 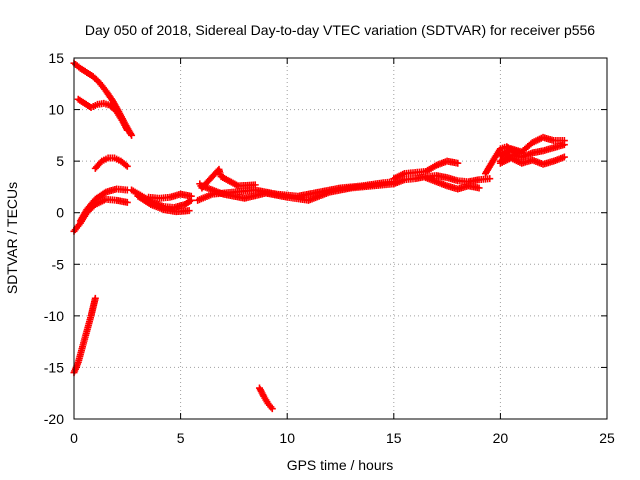 I want to click on x-tick-label: 20, so click(x=501, y=438).